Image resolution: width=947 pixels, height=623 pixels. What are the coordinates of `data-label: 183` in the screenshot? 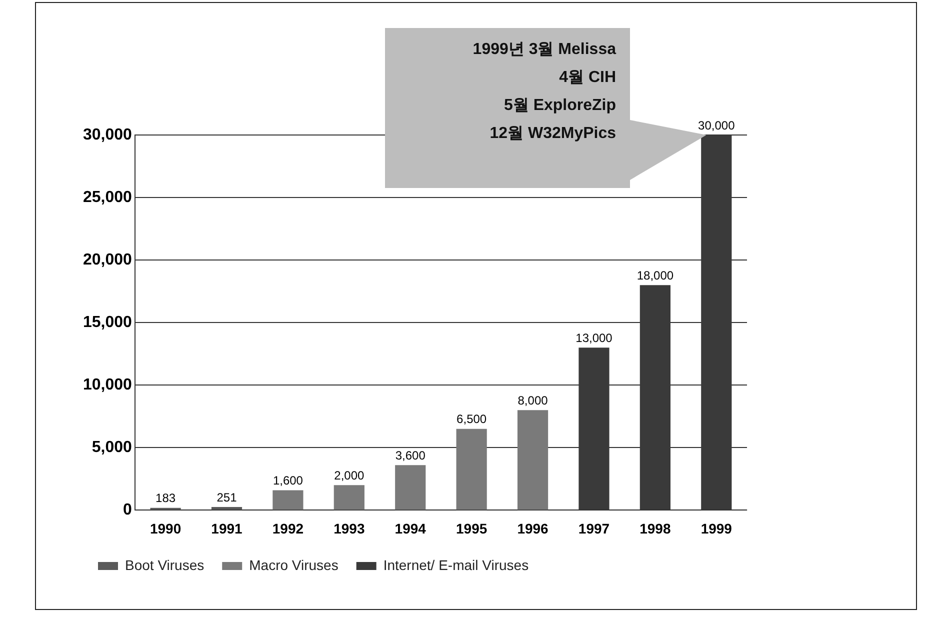 It's located at (166, 498).